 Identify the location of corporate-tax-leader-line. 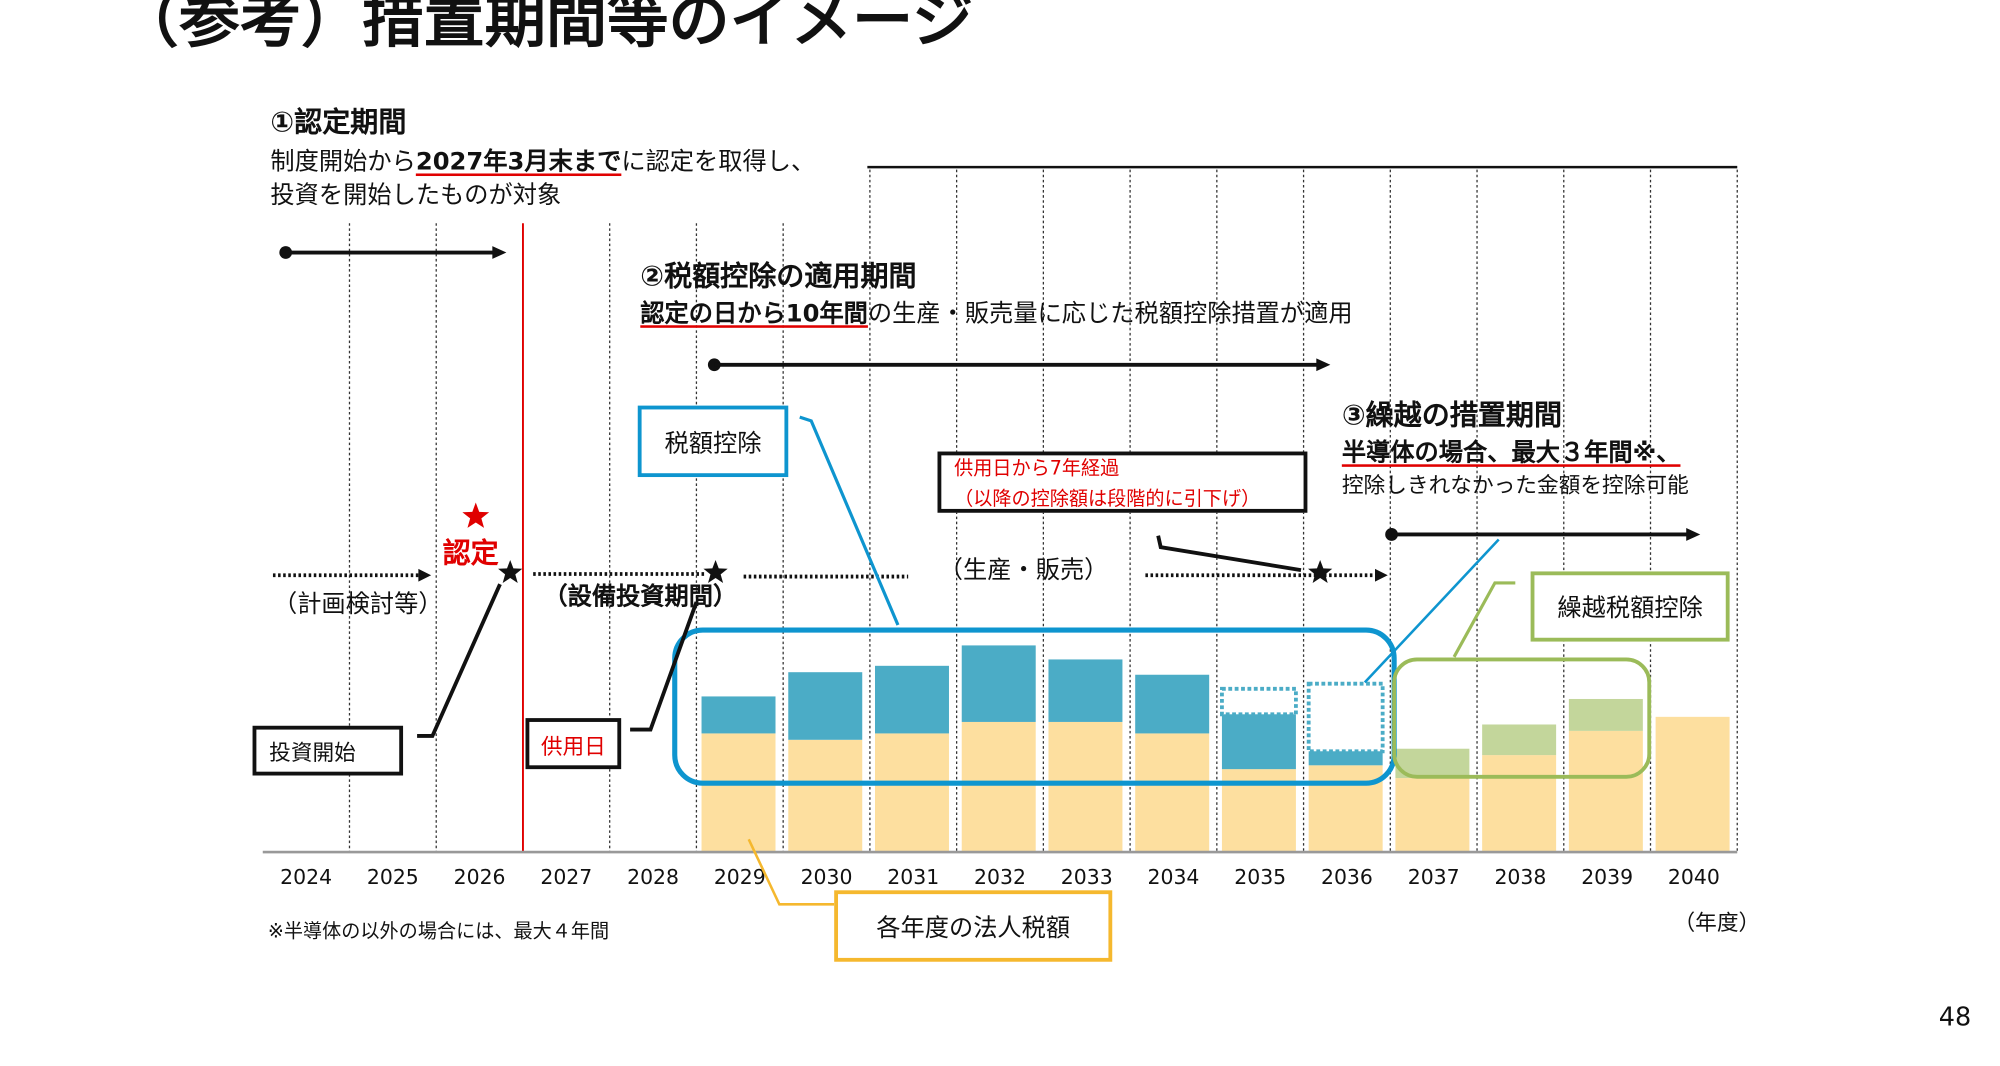
(791, 872).